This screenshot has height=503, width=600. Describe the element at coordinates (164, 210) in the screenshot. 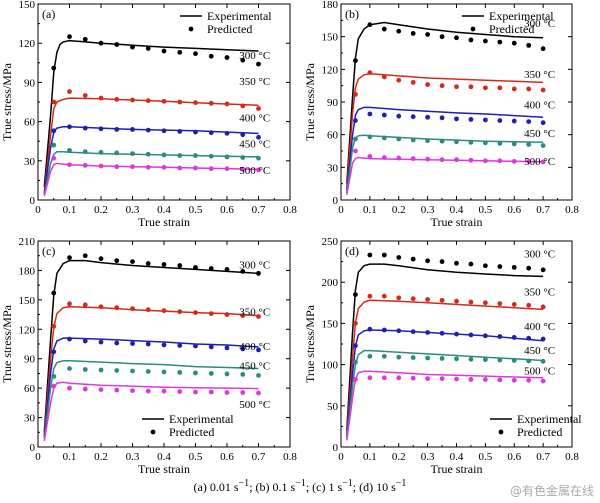

I see `x-tick-label: 0.4` at that location.